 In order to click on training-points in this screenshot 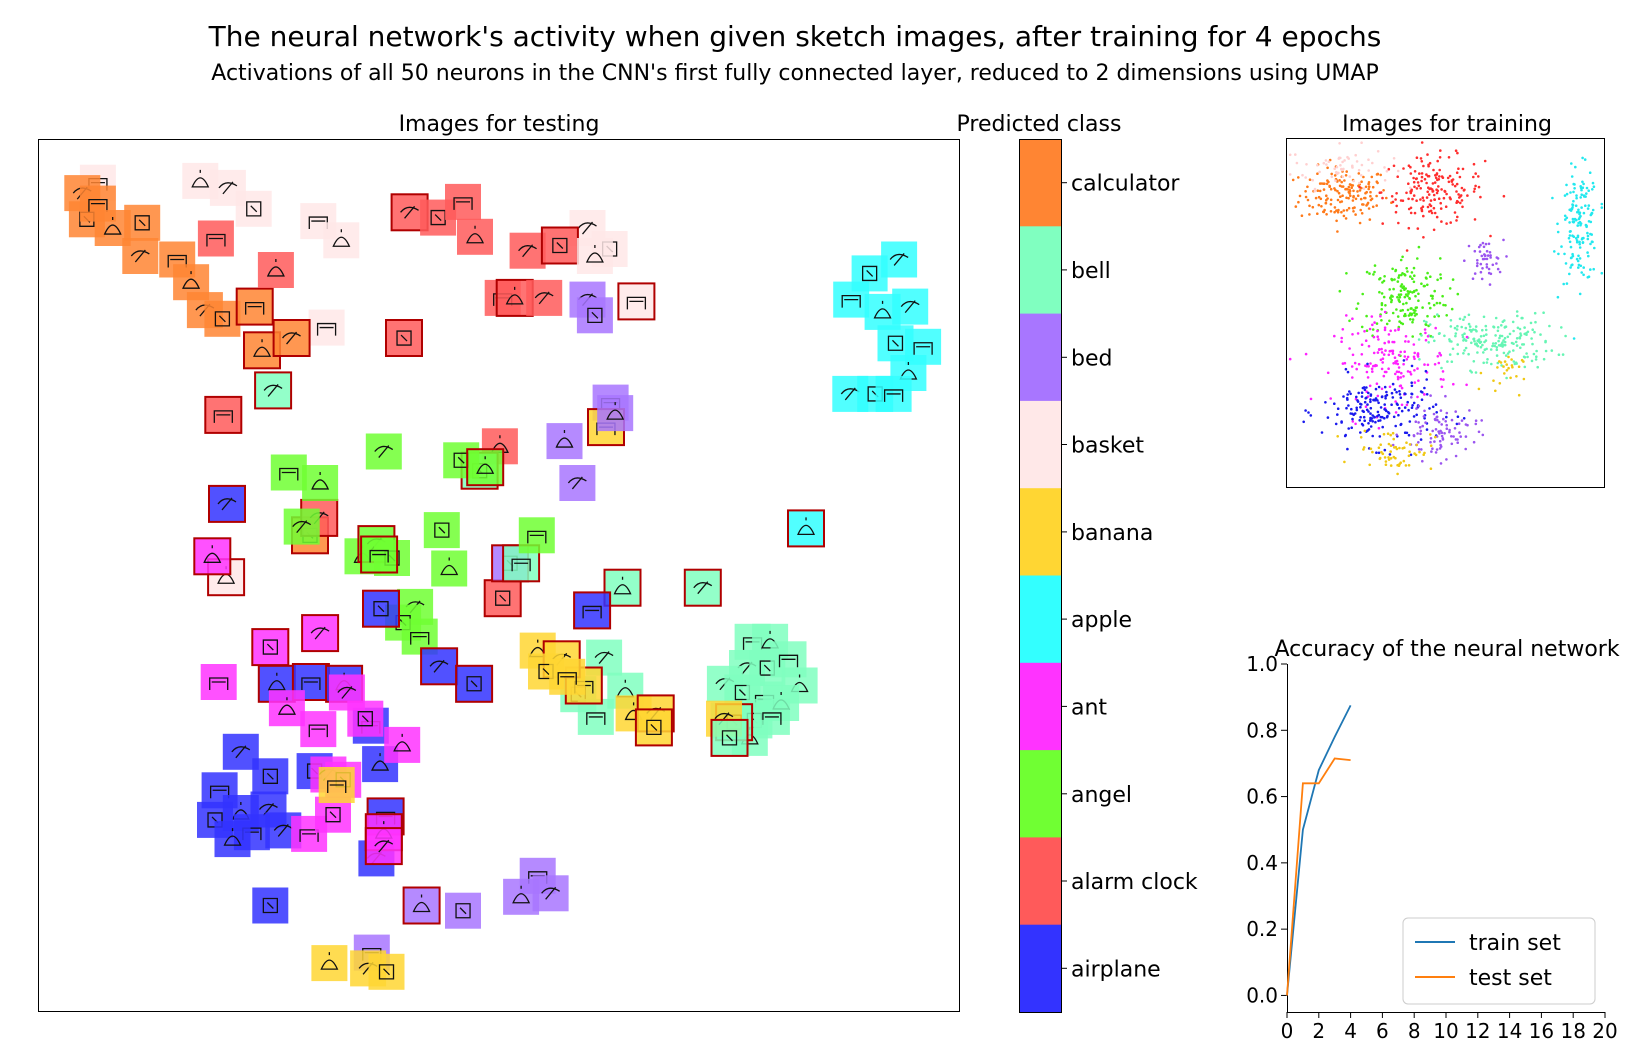, I will do `click(1446, 308)`.